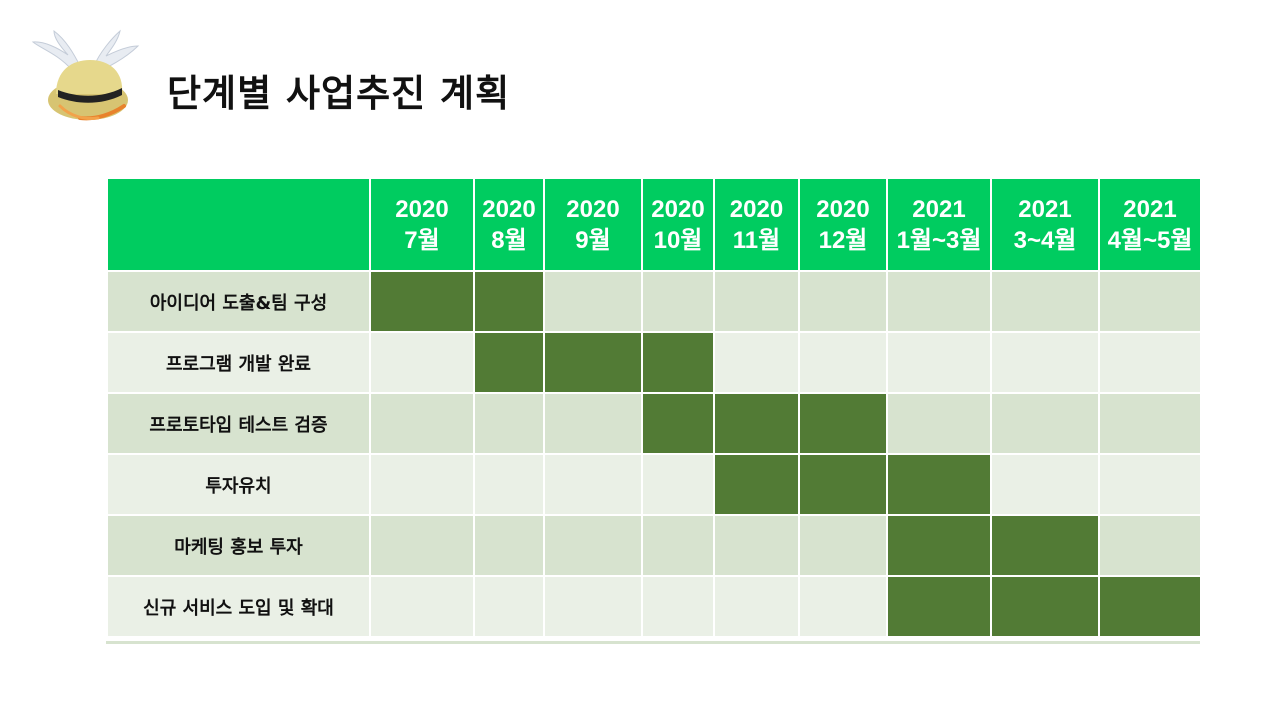 The height and width of the screenshot is (720, 1280). I want to click on task-row: 신규 서비스 도입 및 확대, so click(654, 606).